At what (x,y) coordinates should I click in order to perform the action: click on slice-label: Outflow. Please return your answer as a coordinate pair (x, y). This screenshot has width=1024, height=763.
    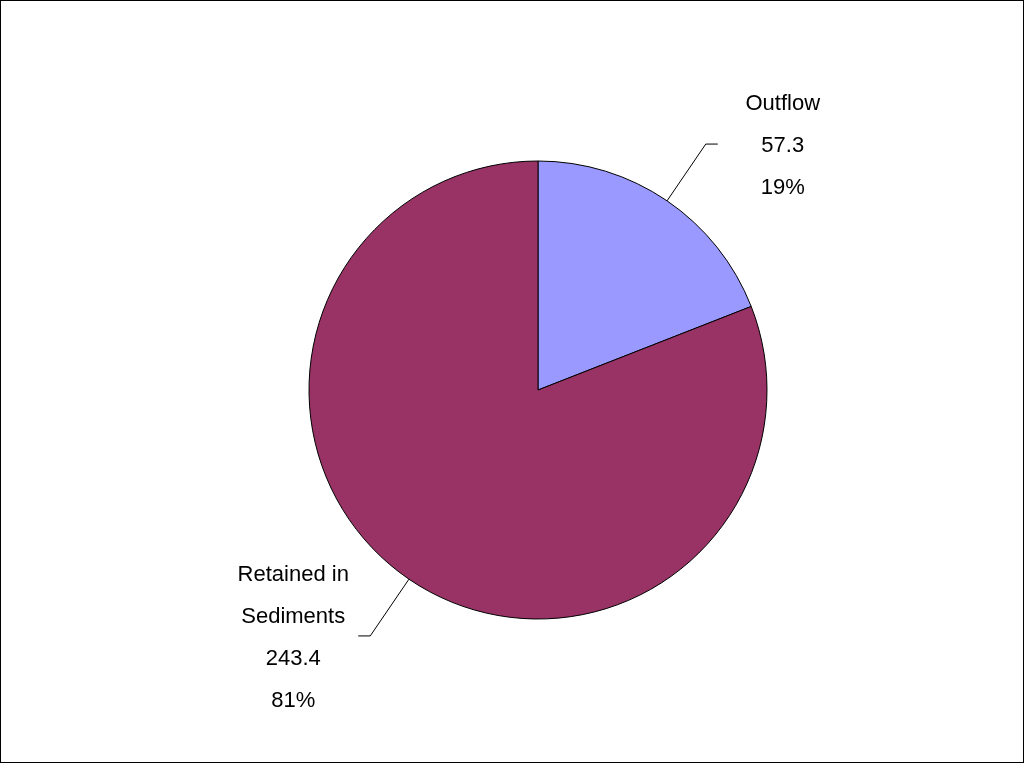
    Looking at the image, I should click on (783, 102).